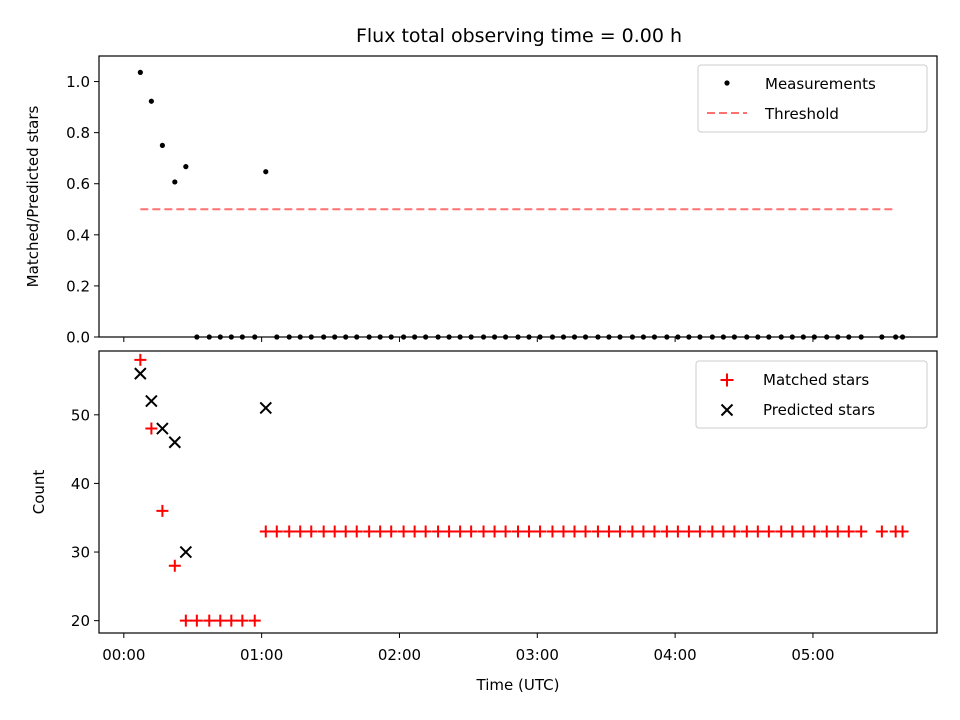 The image size is (960, 720). I want to click on y-tick-label: 0.4, so click(78, 235).